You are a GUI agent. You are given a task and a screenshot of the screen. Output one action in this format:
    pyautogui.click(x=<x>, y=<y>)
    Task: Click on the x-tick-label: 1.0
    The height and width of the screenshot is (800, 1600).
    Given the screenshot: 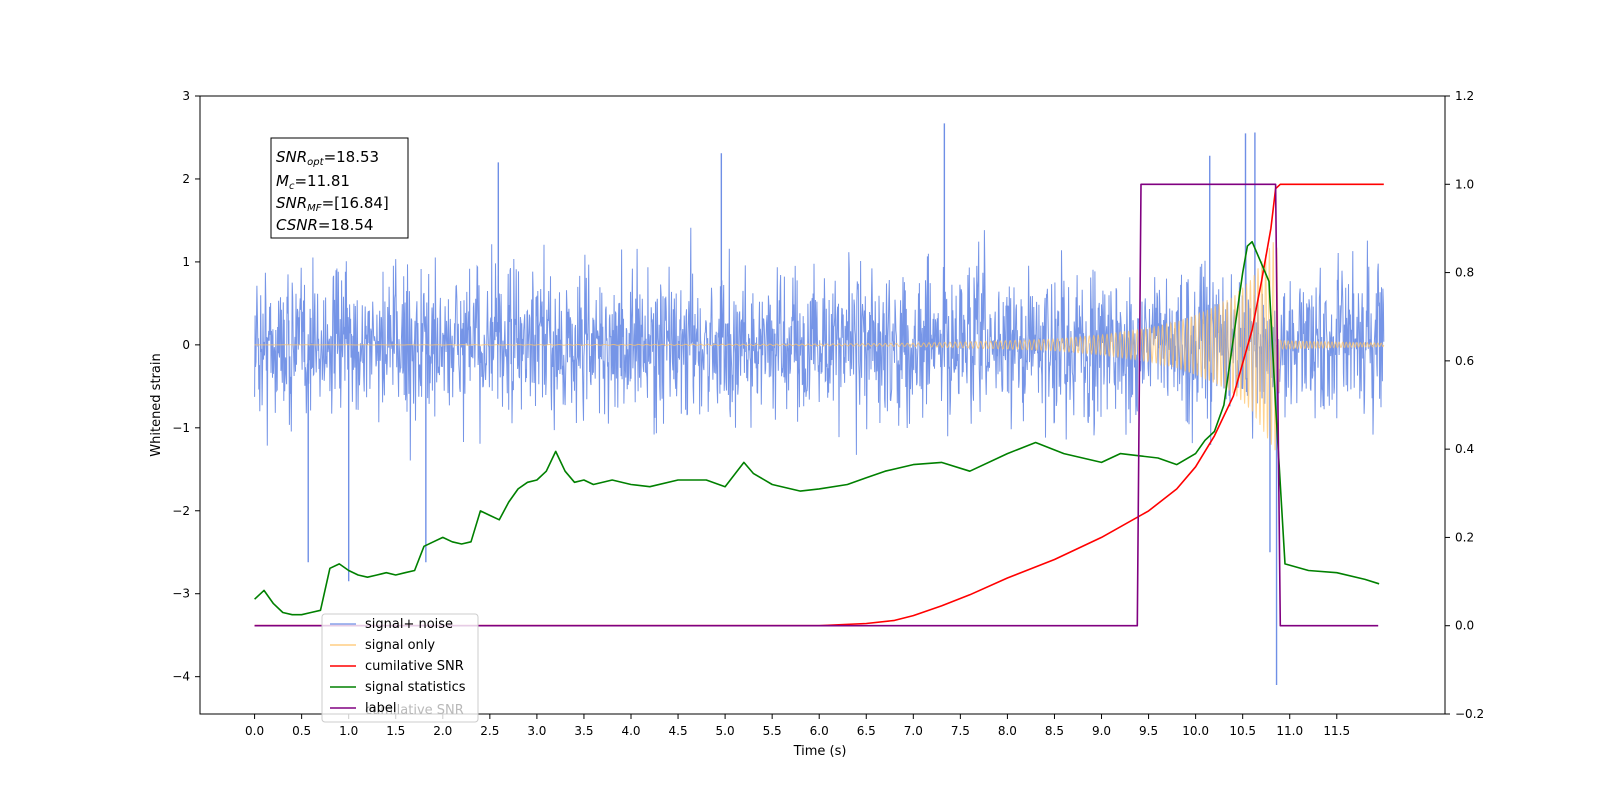 What is the action you would take?
    pyautogui.click(x=348, y=731)
    